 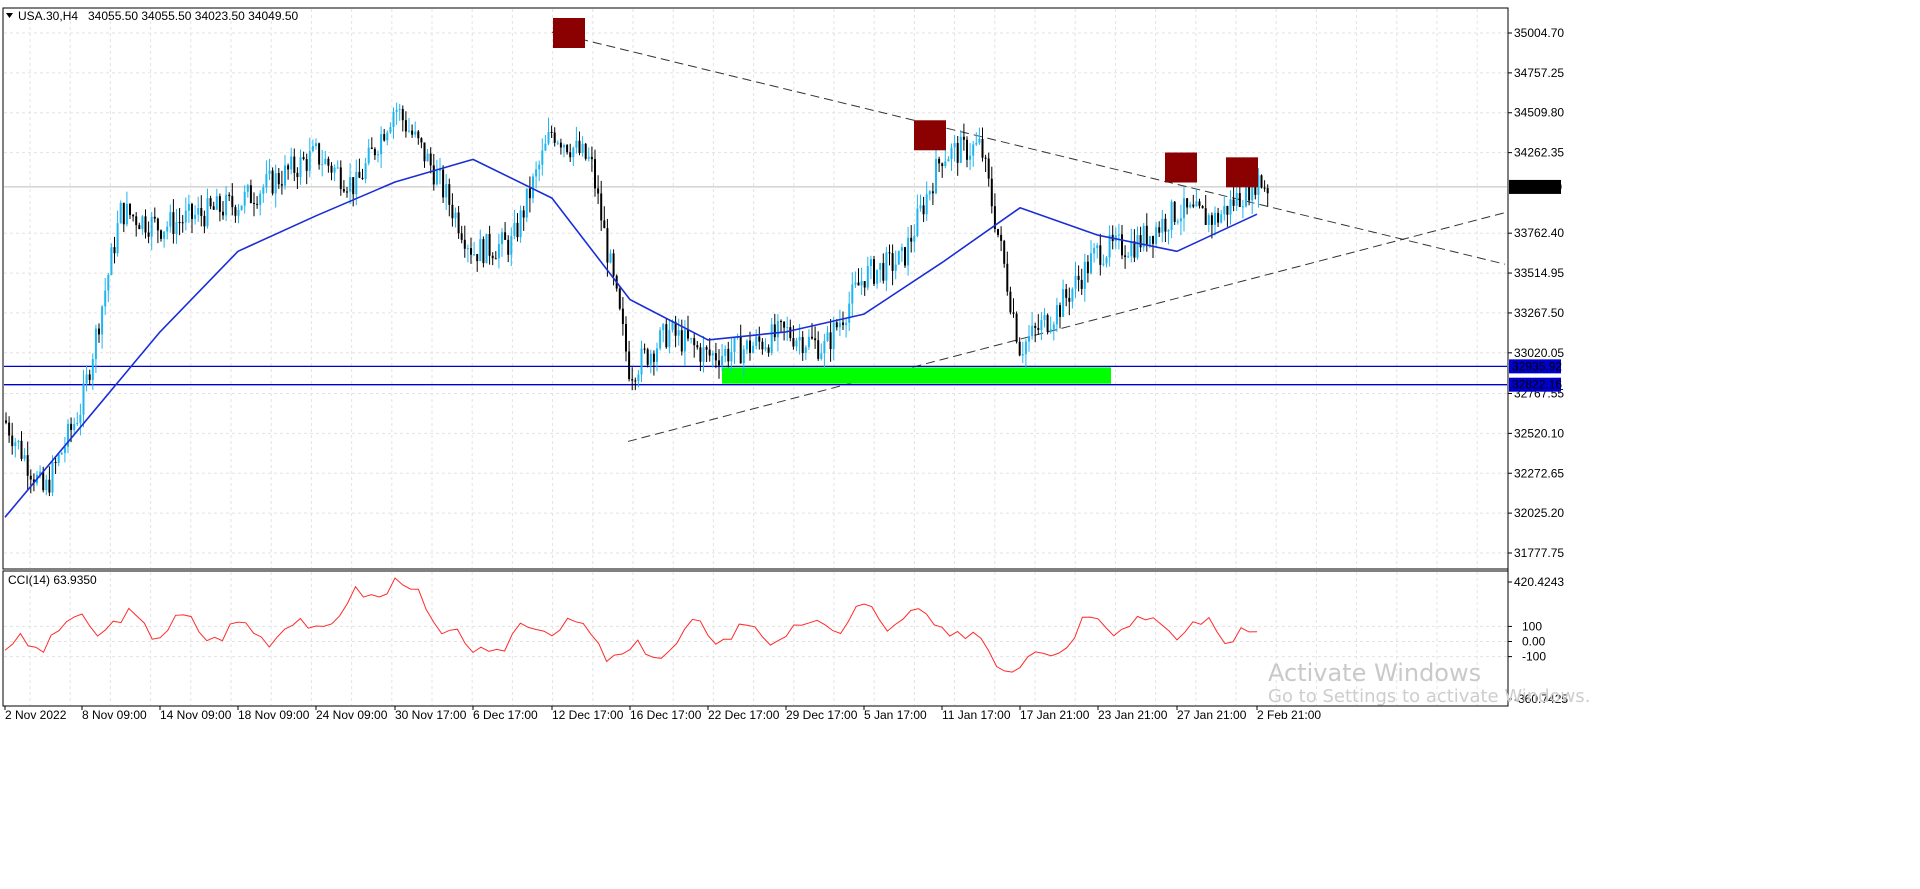 What do you see at coordinates (1242, 172) in the screenshot?
I see `pivot-marker` at bounding box center [1242, 172].